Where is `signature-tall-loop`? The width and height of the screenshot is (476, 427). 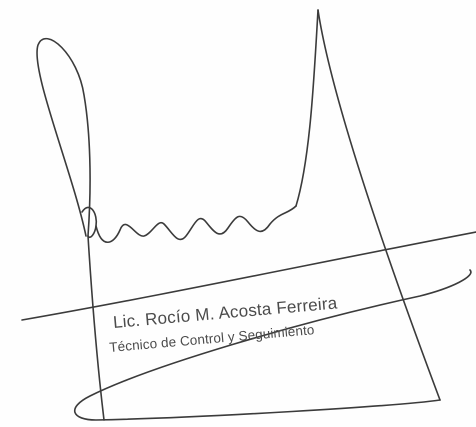 signature-tall-loop is located at coordinates (63, 137).